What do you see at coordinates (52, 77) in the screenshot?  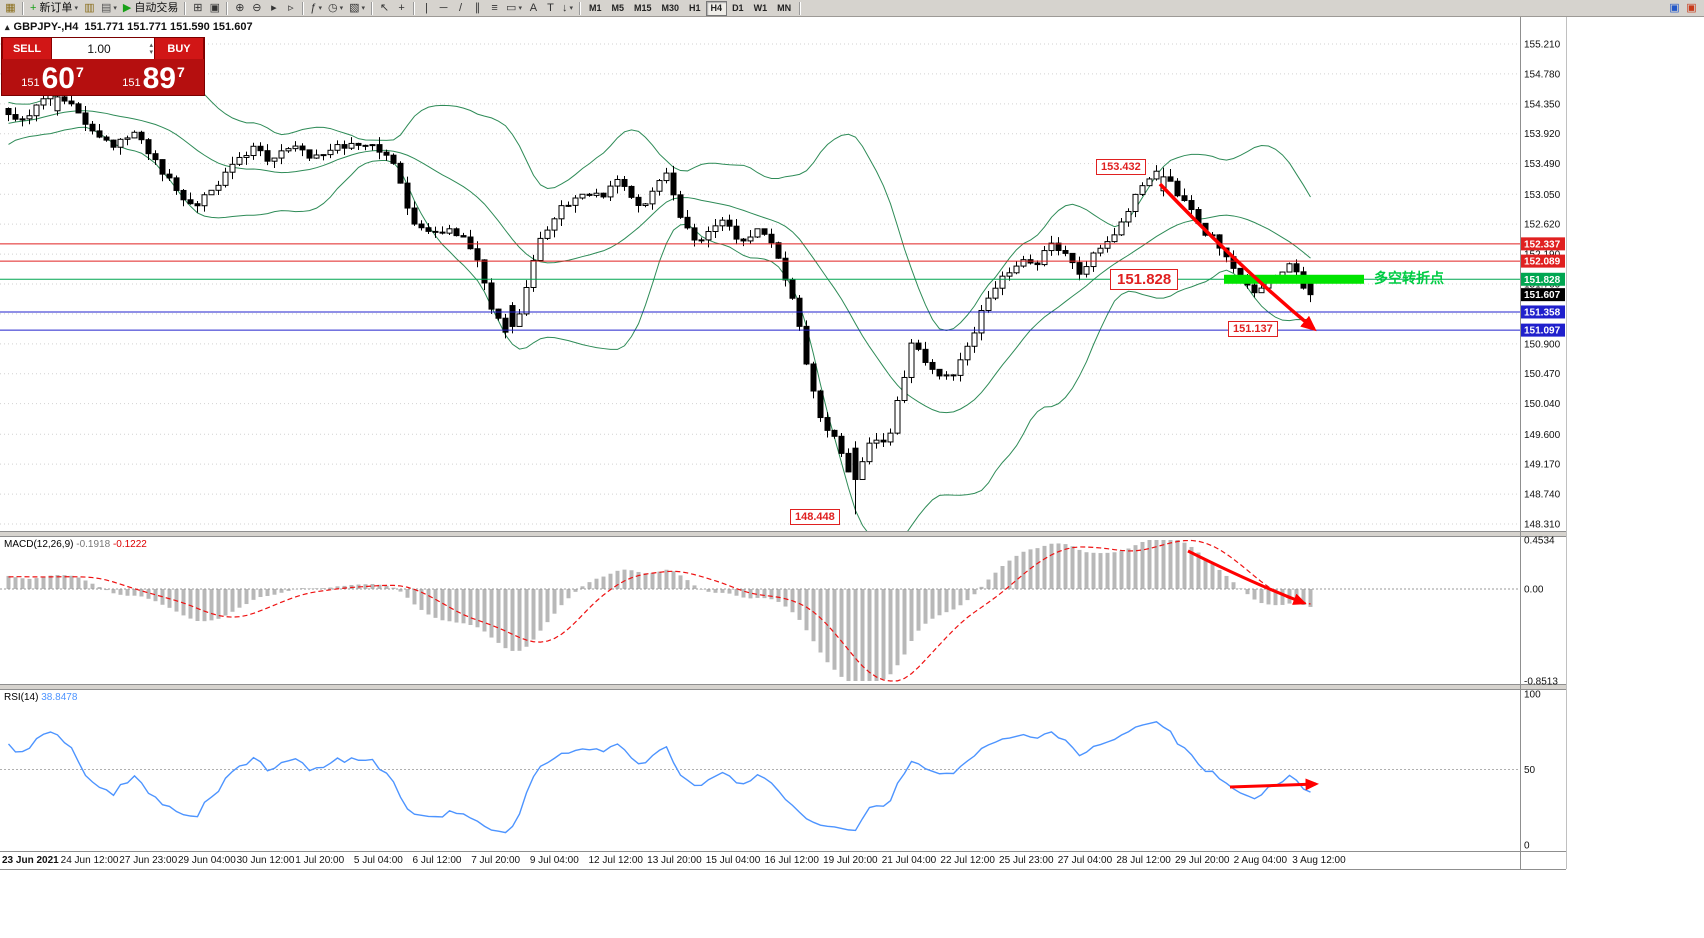 I see `sell-price: 151 60 7` at bounding box center [52, 77].